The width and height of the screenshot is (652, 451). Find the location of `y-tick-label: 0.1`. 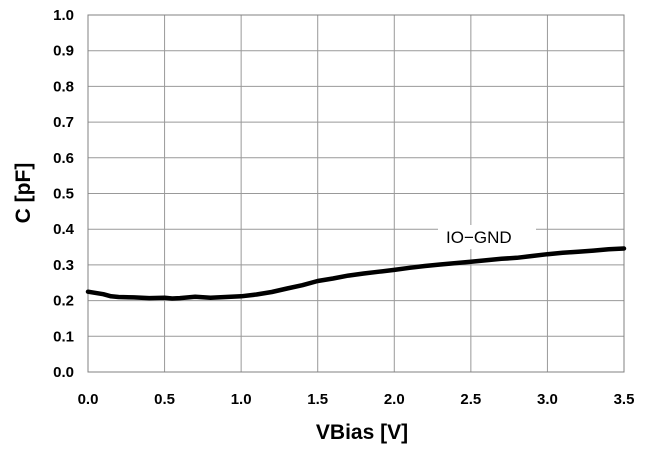

y-tick-label: 0.1 is located at coordinates (63, 336).